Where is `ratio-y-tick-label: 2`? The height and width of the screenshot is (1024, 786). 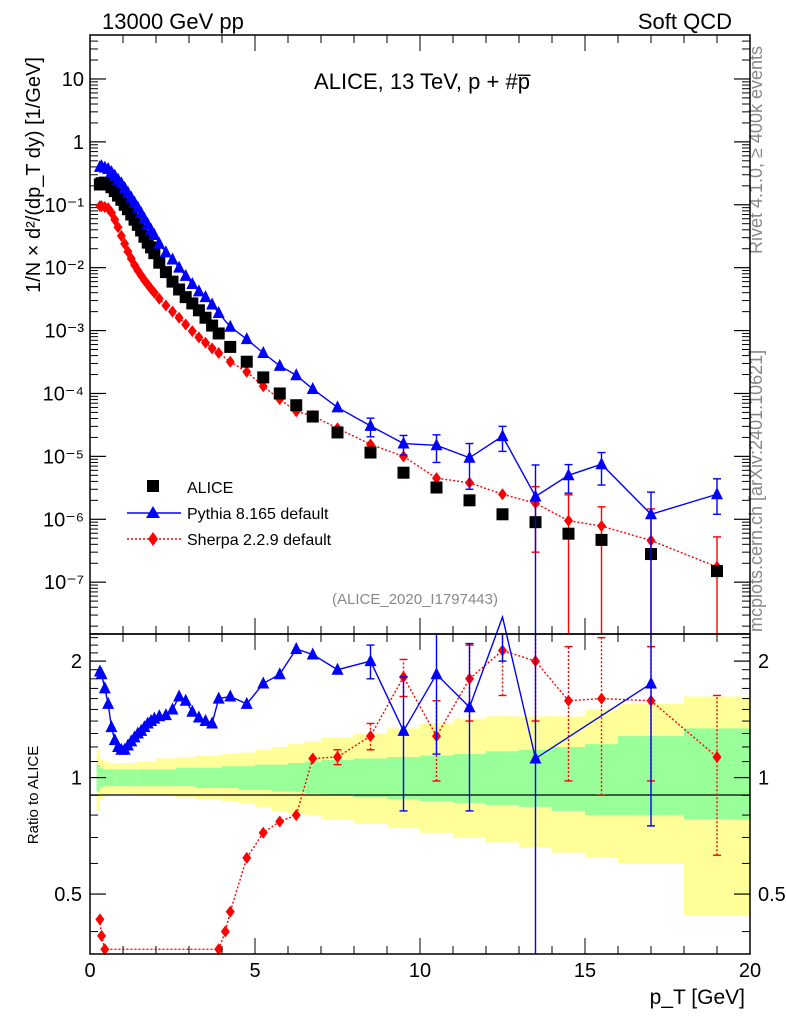 ratio-y-tick-label: 2 is located at coordinates (763, 662).